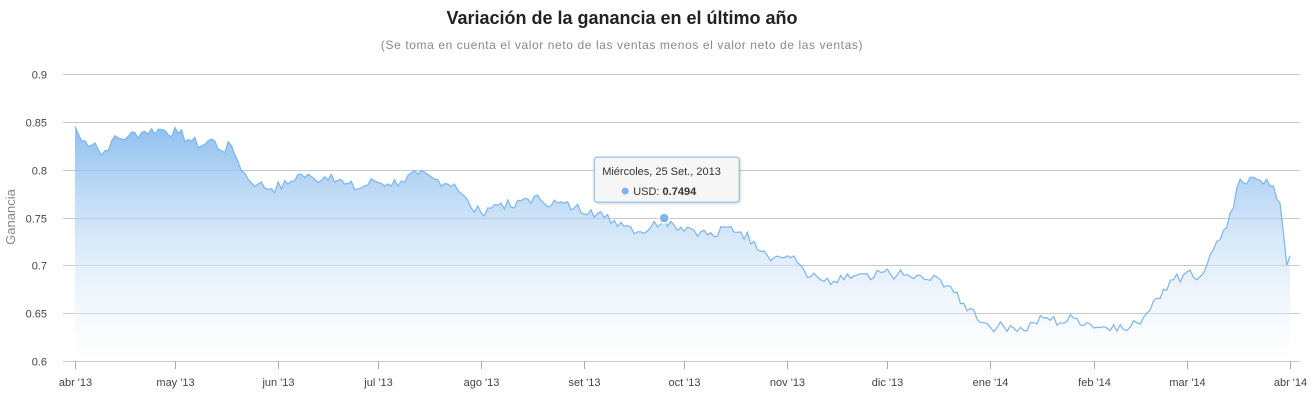  What do you see at coordinates (661, 172) in the screenshot?
I see `tooltip-date: Miércoles, 25 Set., 2013` at bounding box center [661, 172].